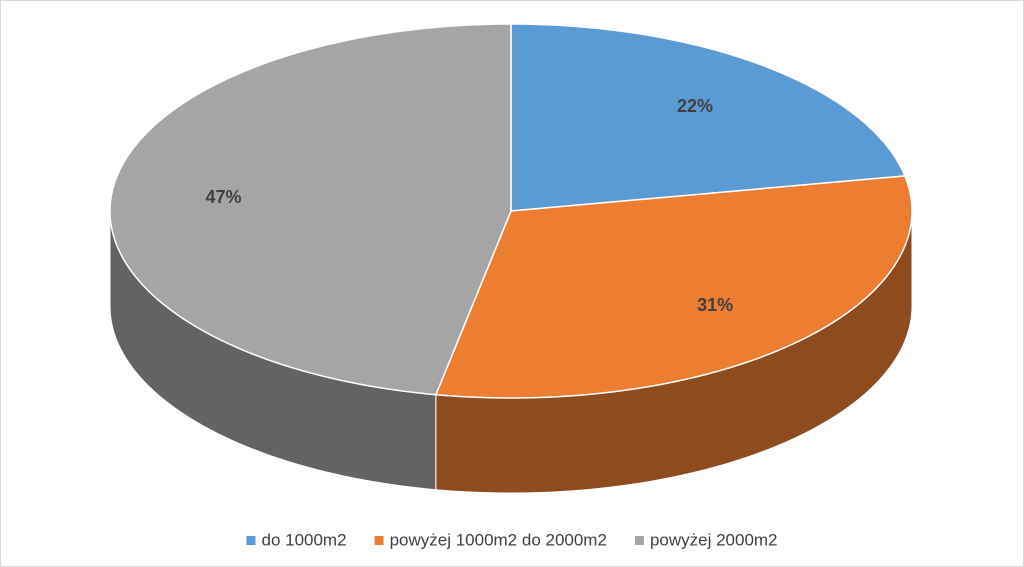  I want to click on data-label: 47%, so click(224, 197).